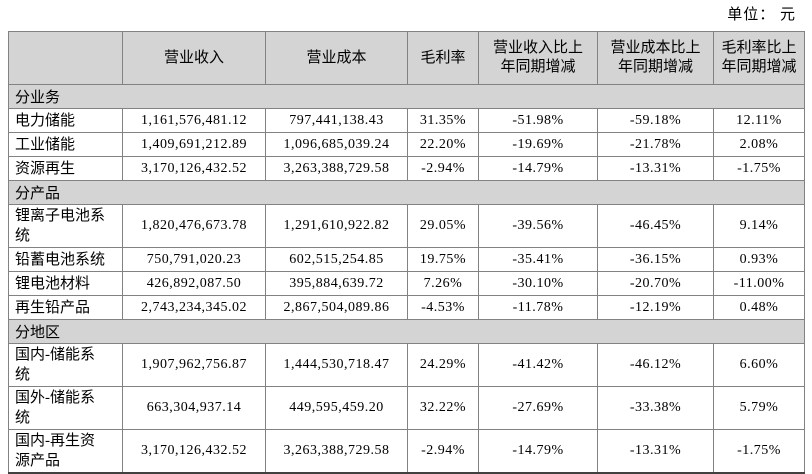 The height and width of the screenshot is (474, 812). What do you see at coordinates (65, 226) in the screenshot?
I see `table-cell-label: 锂离子电池系 统` at bounding box center [65, 226].